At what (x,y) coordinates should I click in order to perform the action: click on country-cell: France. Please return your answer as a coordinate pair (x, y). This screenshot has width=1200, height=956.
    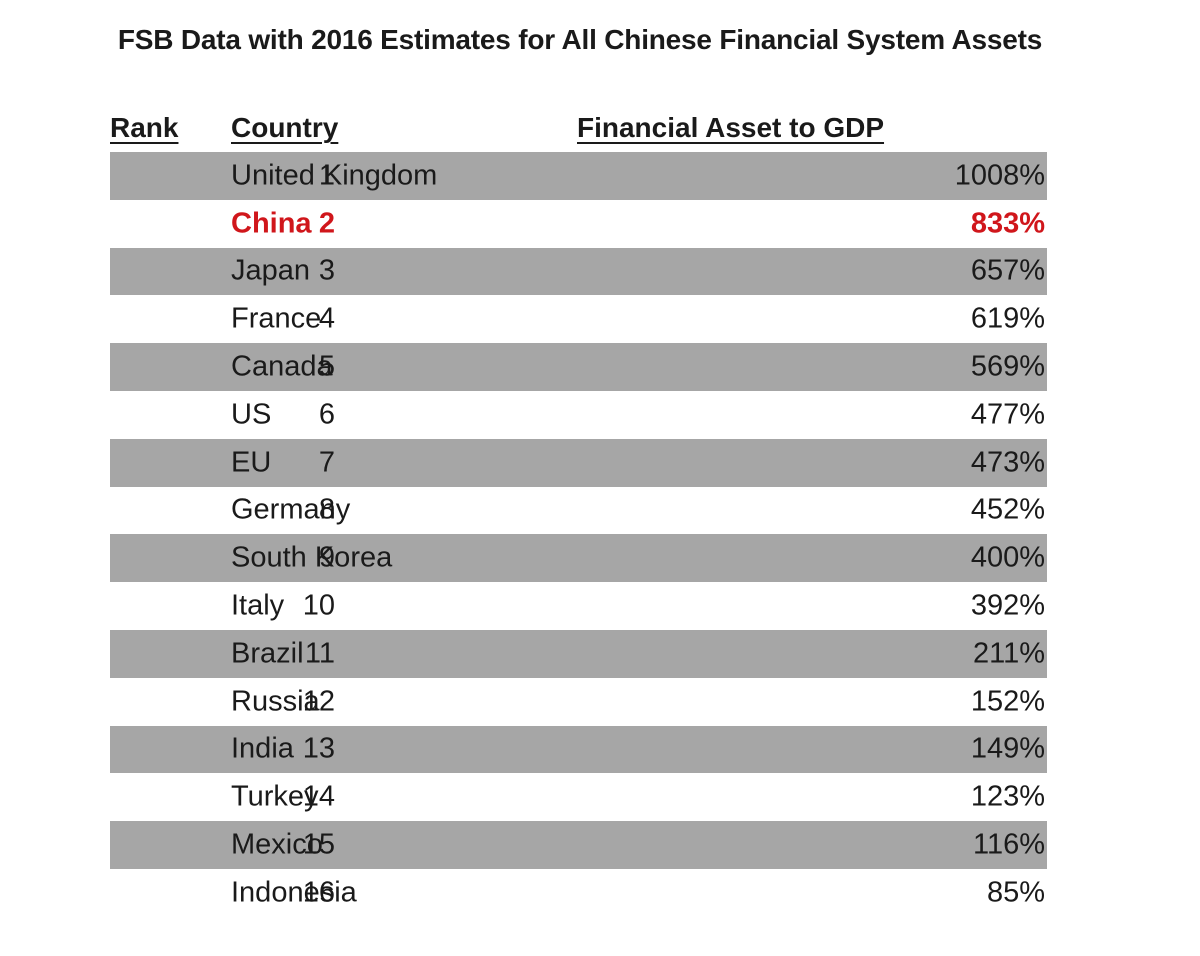
    Looking at the image, I should click on (276, 318).